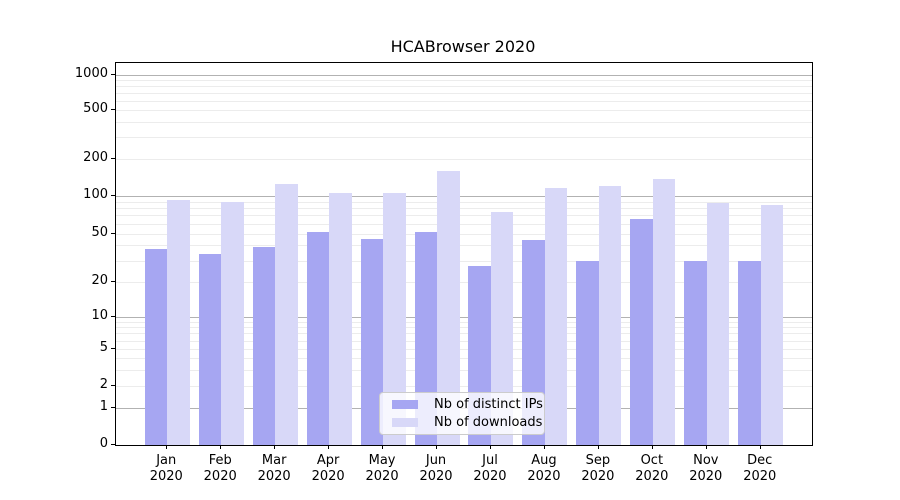 The height and width of the screenshot is (500, 900). What do you see at coordinates (556, 316) in the screenshot?
I see `bar-downloads-aug` at bounding box center [556, 316].